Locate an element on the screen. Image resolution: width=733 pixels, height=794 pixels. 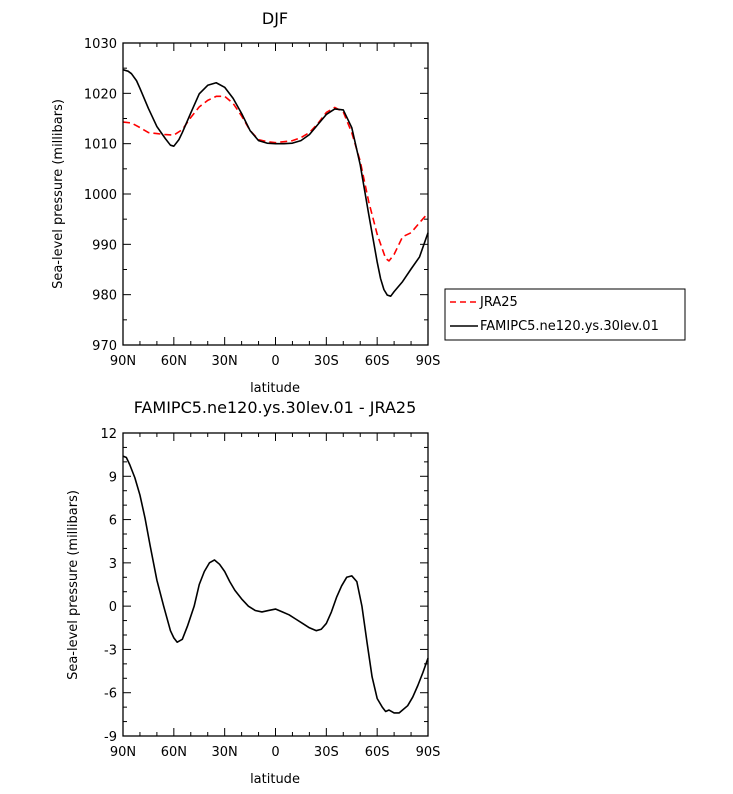
legend-box is located at coordinates (565, 314).